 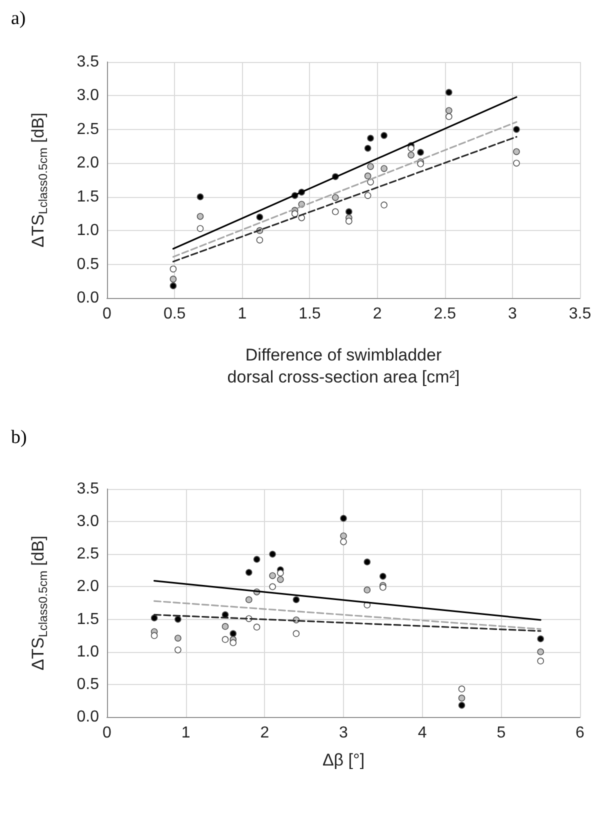 I want to click on x-tick-label: 4, so click(x=422, y=733).